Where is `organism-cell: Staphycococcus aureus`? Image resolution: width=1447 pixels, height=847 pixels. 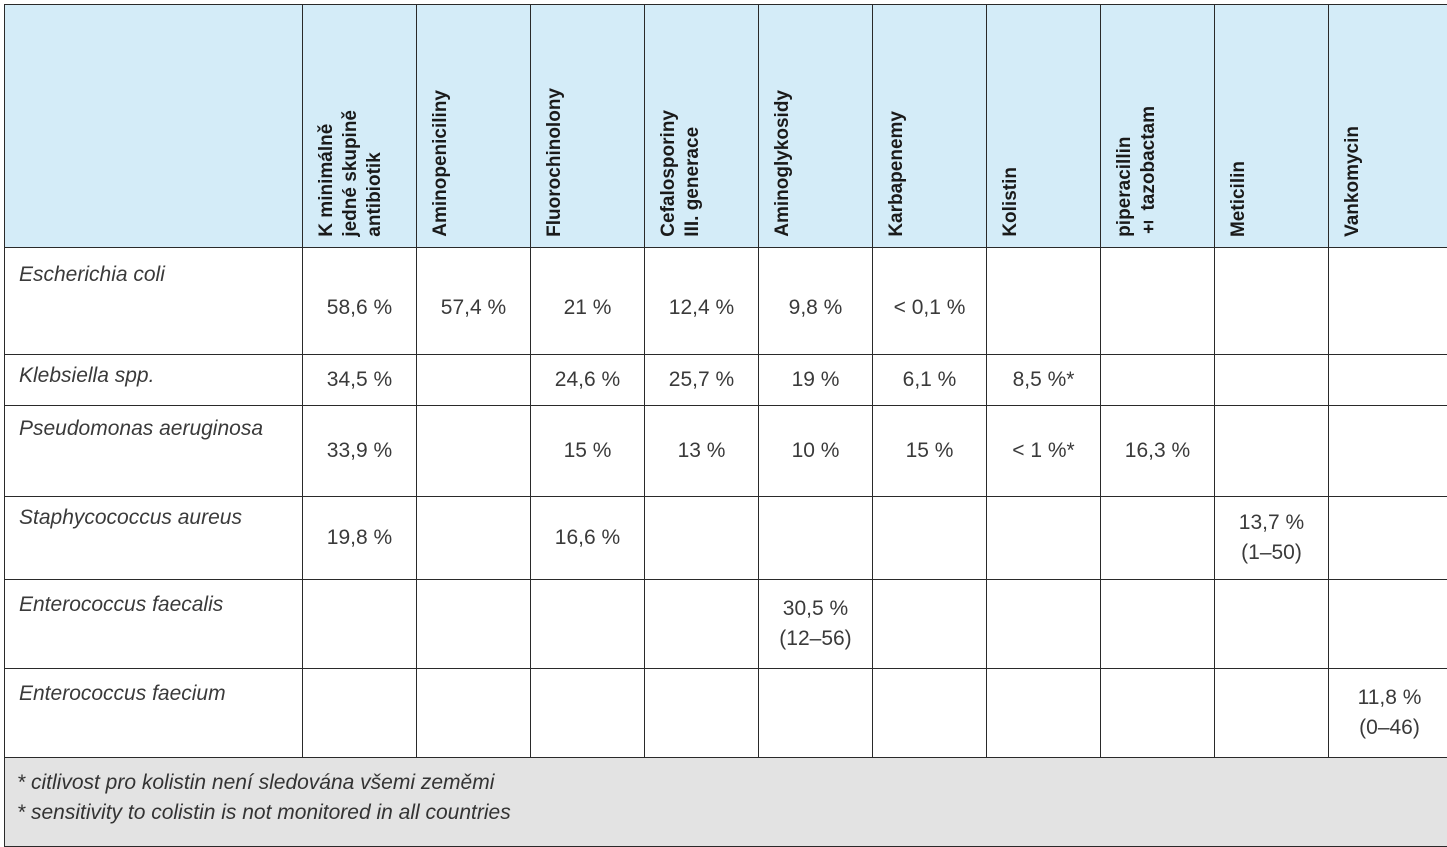 organism-cell: Staphycococcus aureus is located at coordinates (154, 538).